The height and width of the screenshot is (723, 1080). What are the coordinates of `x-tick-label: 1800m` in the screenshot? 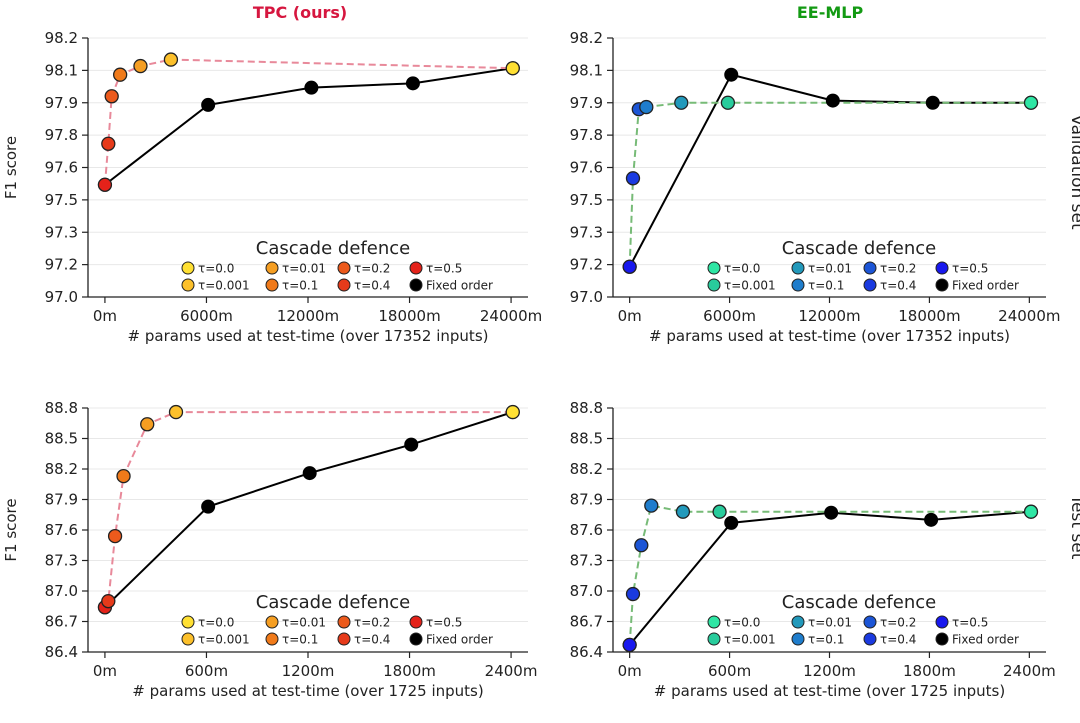 It's located at (409, 671).